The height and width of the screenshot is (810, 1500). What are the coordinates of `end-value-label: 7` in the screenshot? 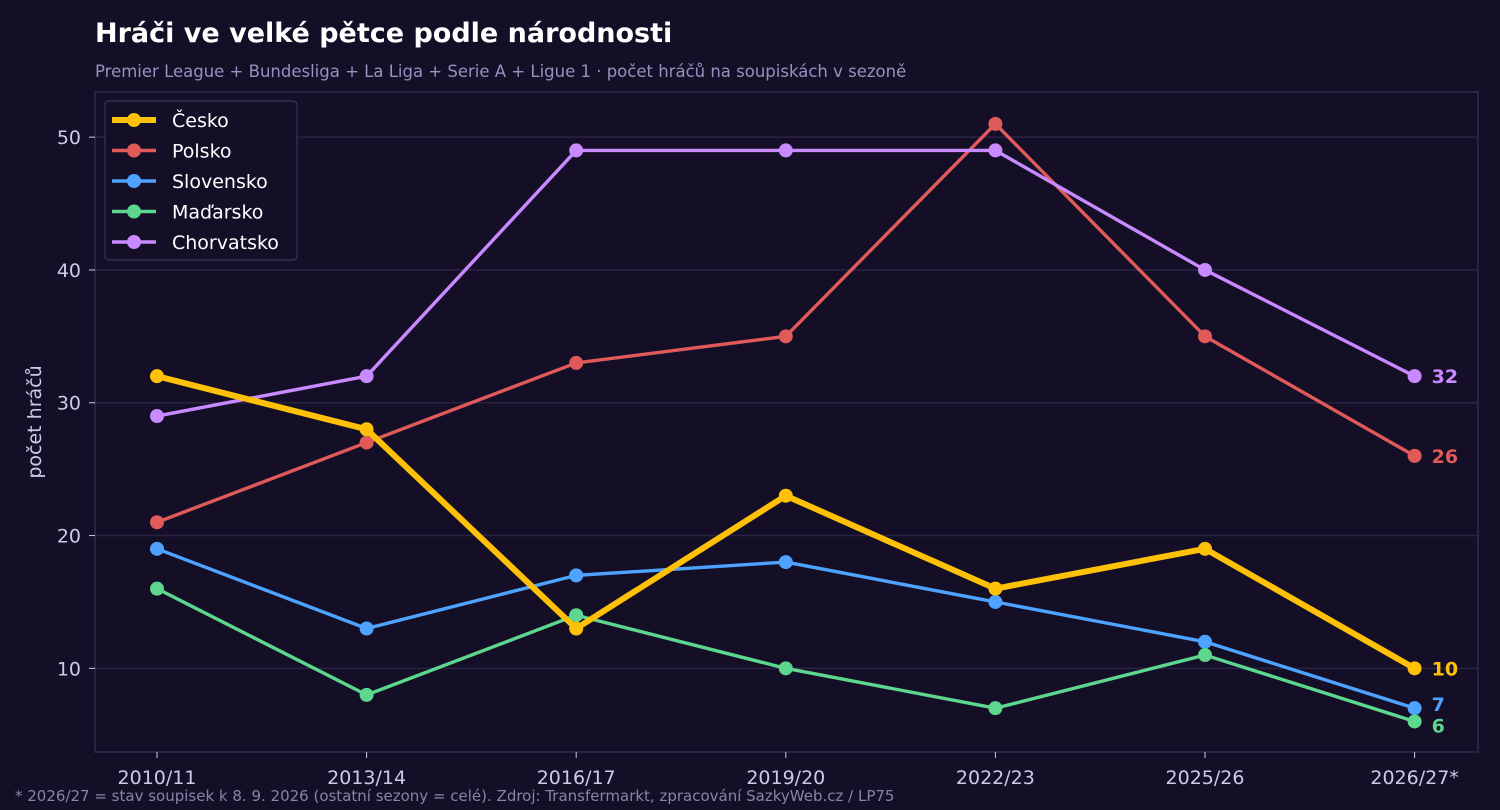 It's located at (1438, 705).